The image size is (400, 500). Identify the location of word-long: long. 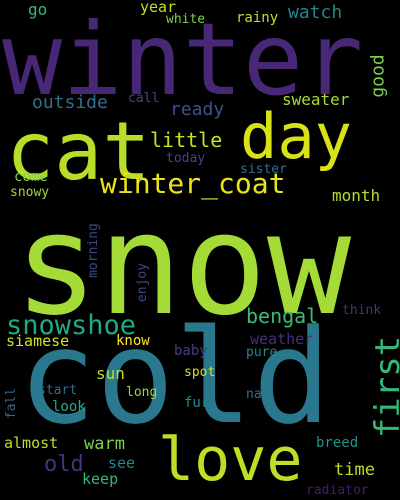
(142, 392).